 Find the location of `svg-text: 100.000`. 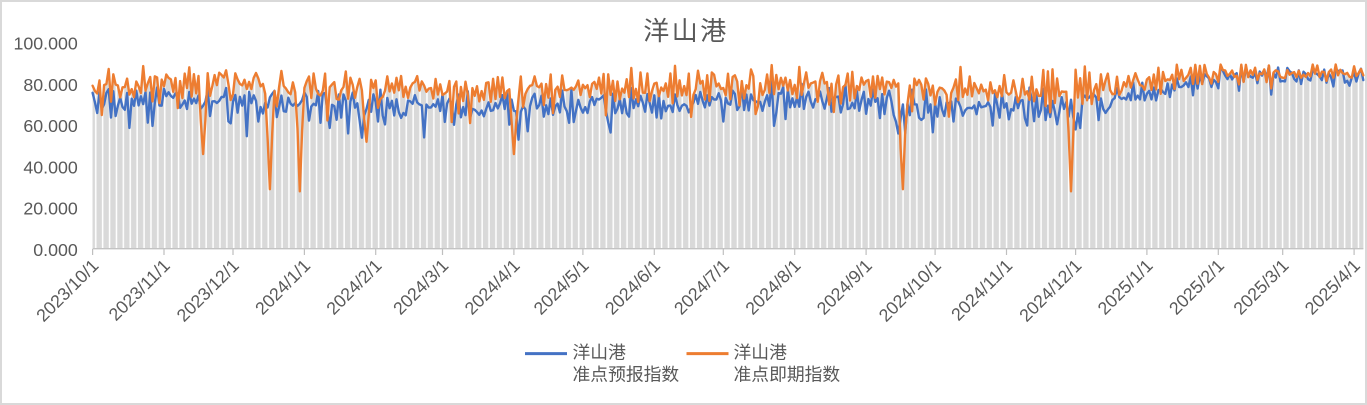

svg-text: 100.000 is located at coordinates (46, 44).